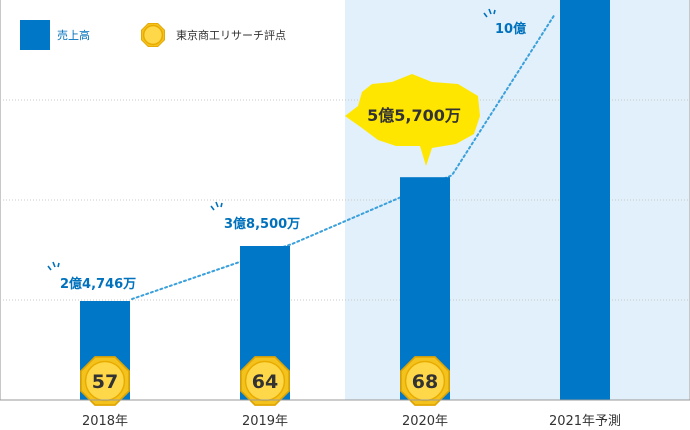  What do you see at coordinates (98, 284) in the screenshot?
I see `value-label-2018年: 2億4,746万` at bounding box center [98, 284].